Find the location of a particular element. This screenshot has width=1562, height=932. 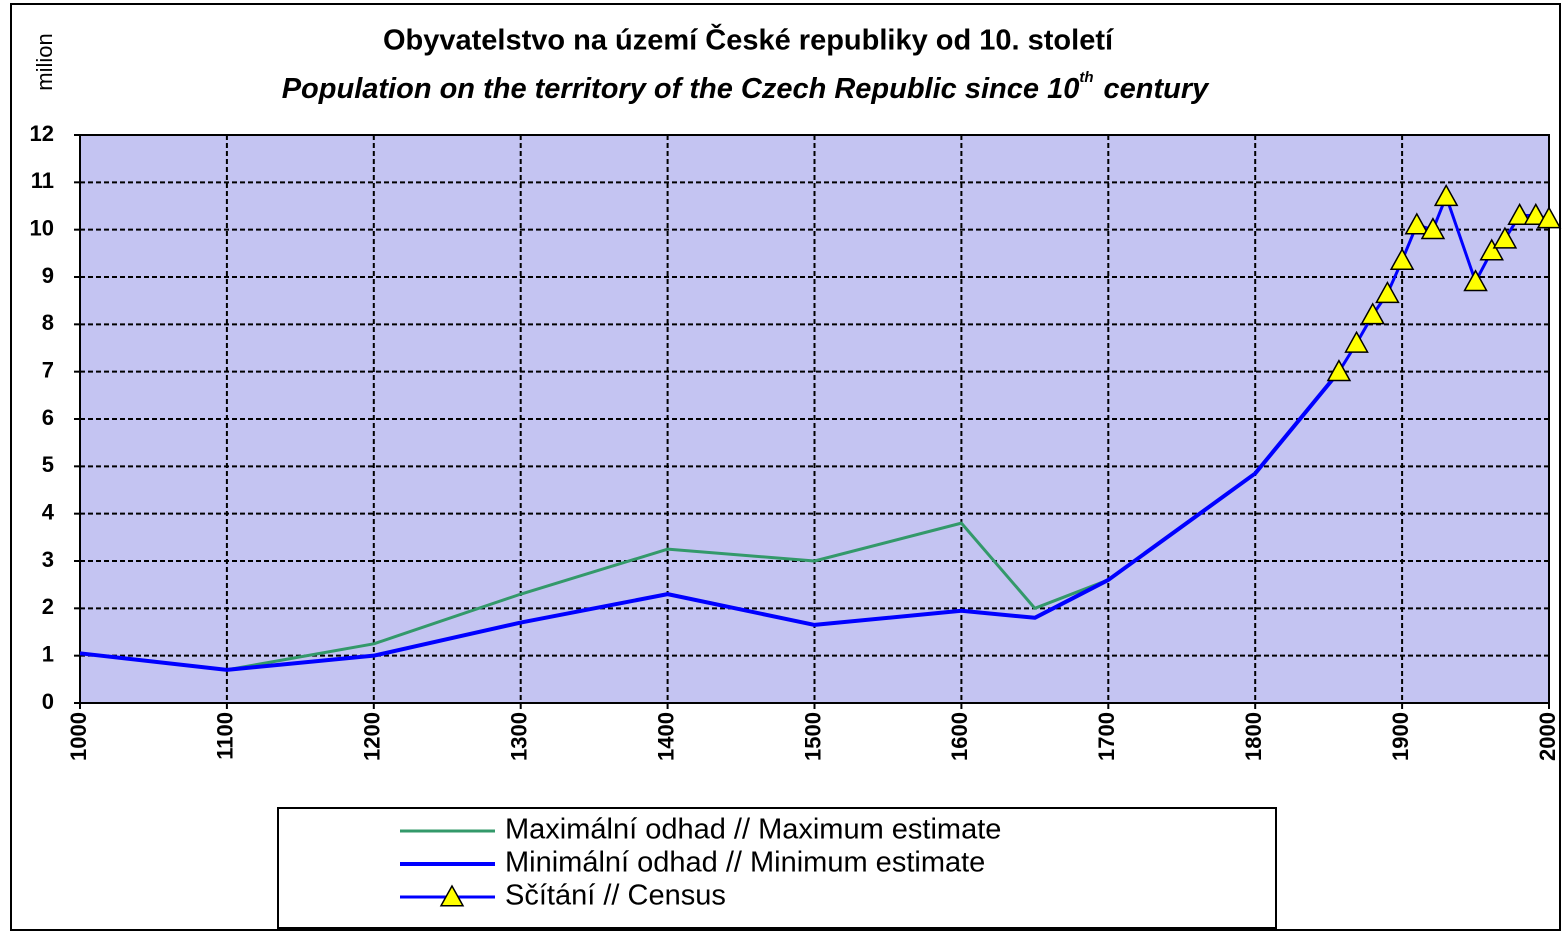

y-tick-label: 7 is located at coordinates (48, 369).